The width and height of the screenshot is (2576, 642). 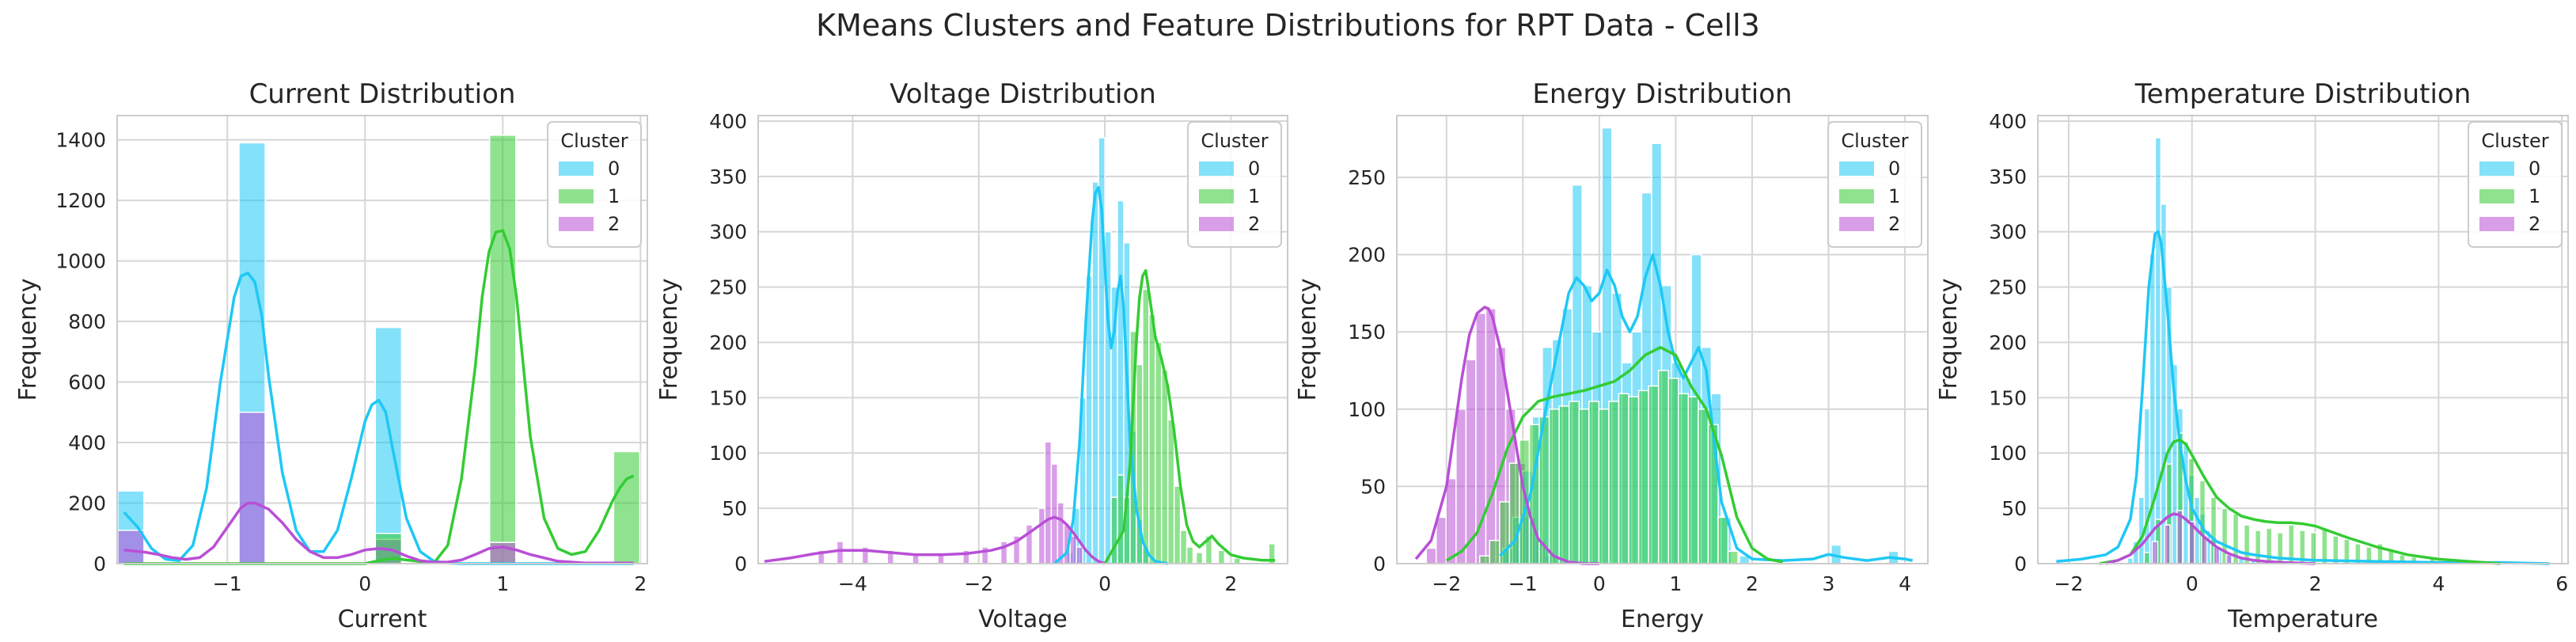 What do you see at coordinates (2008, 176) in the screenshot?
I see `y-tick-label: 350` at bounding box center [2008, 176].